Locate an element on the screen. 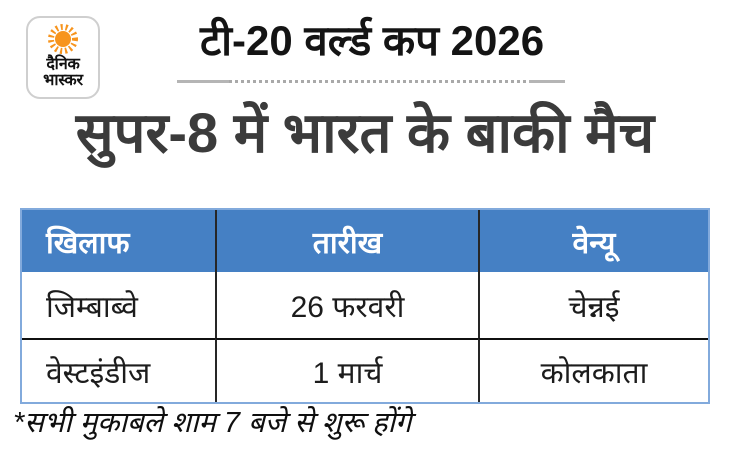 The image size is (730, 466). opponent-cell: जिम्बाब्वे is located at coordinates (118, 305).